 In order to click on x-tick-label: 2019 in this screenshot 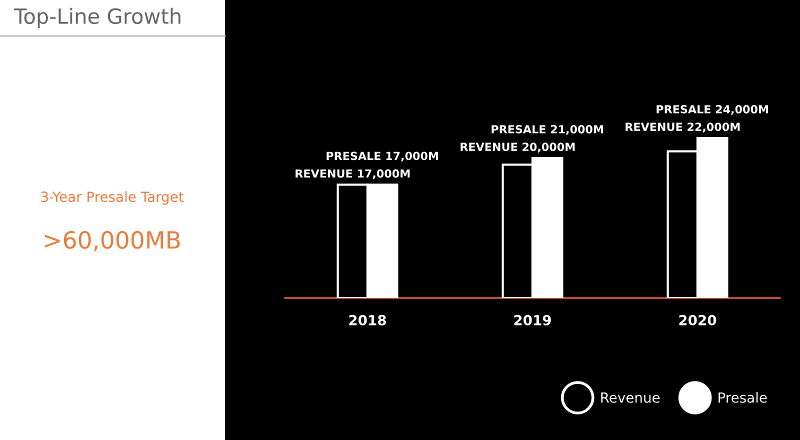, I will do `click(532, 320)`.